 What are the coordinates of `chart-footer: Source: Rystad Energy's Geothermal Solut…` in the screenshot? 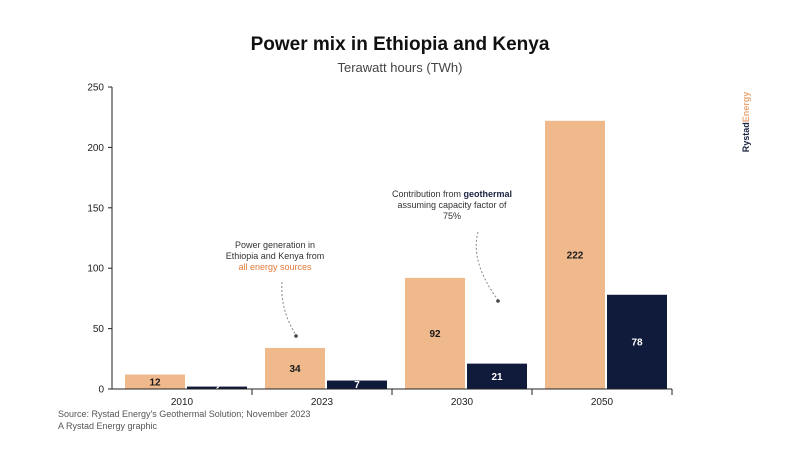 It's located at (184, 420).